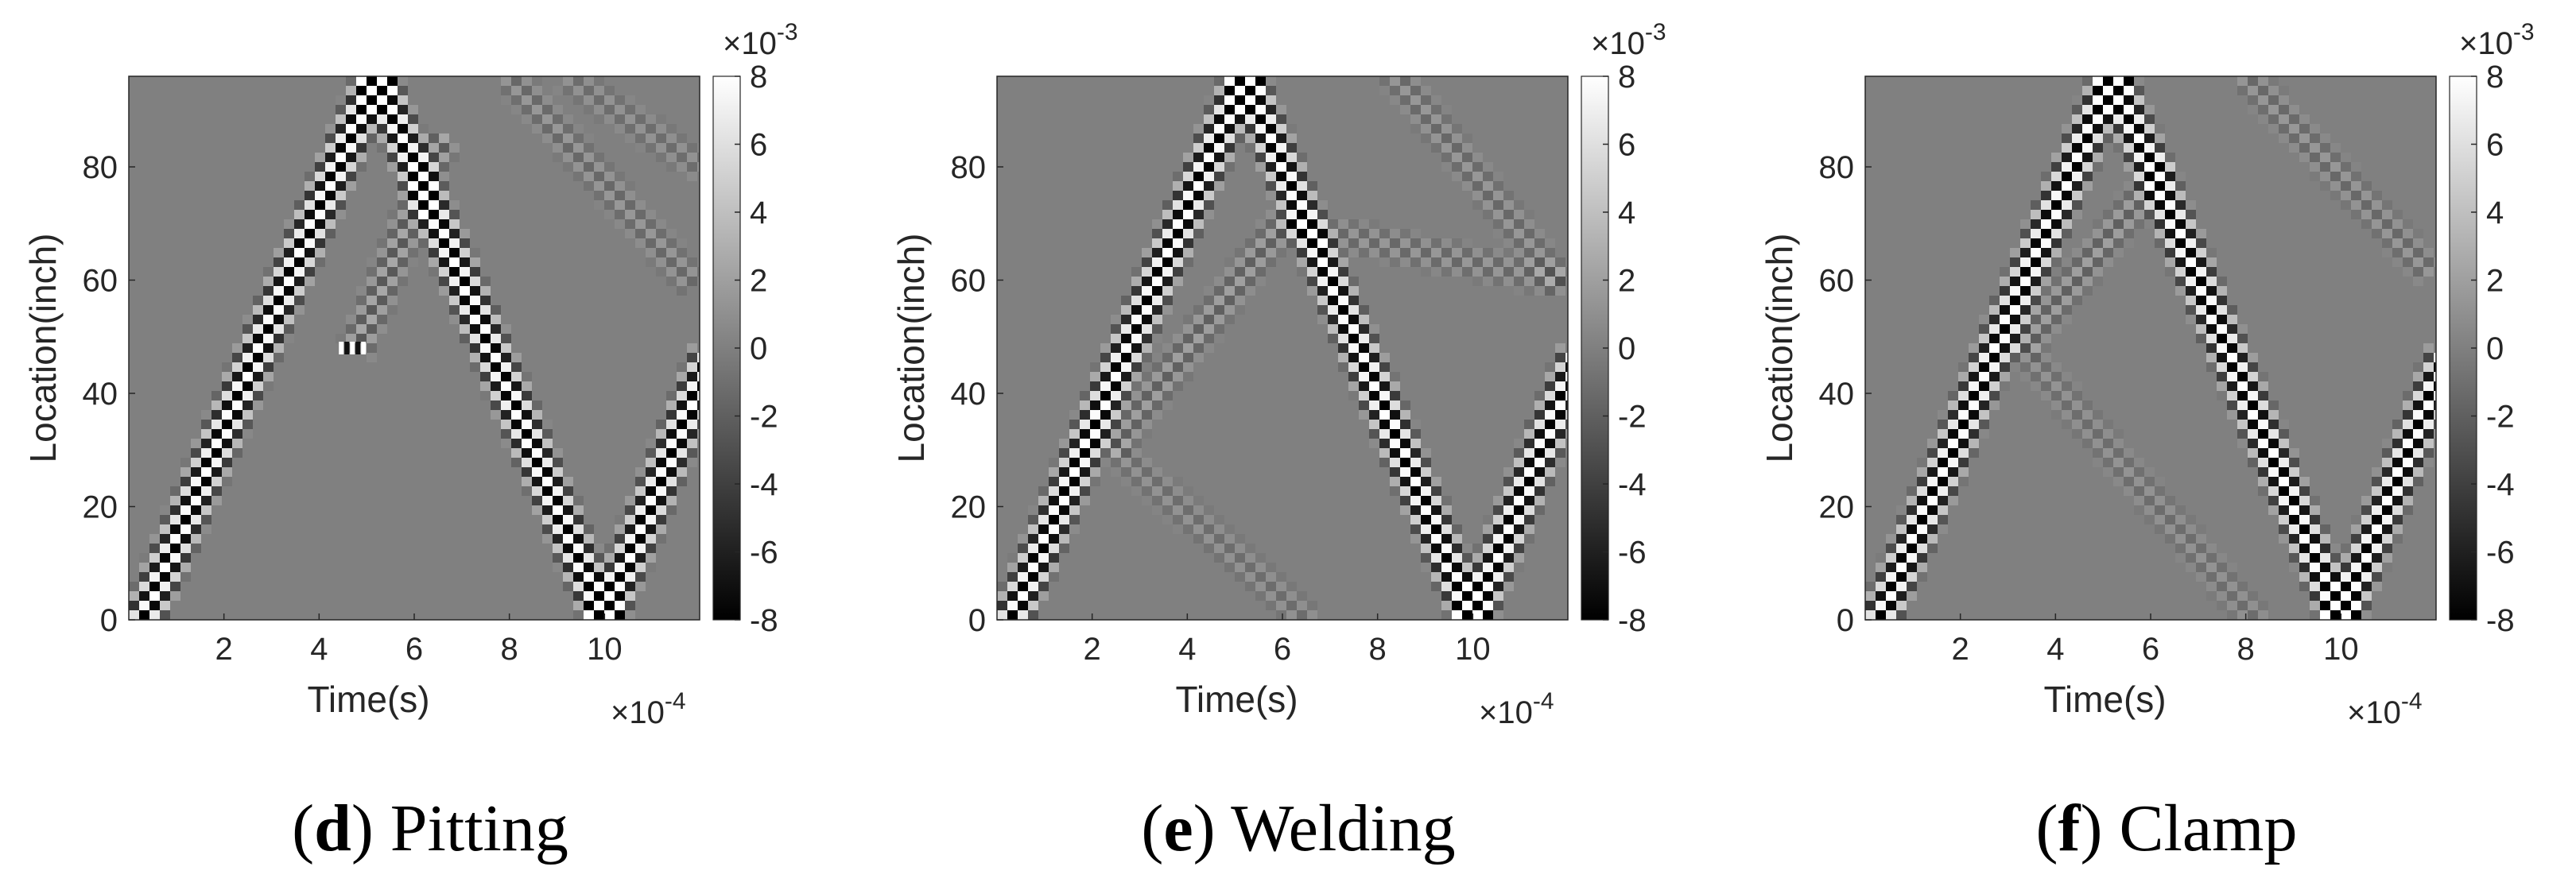  Describe the element at coordinates (1283, 348) in the screenshot. I see `heatmap-plot-area` at that location.